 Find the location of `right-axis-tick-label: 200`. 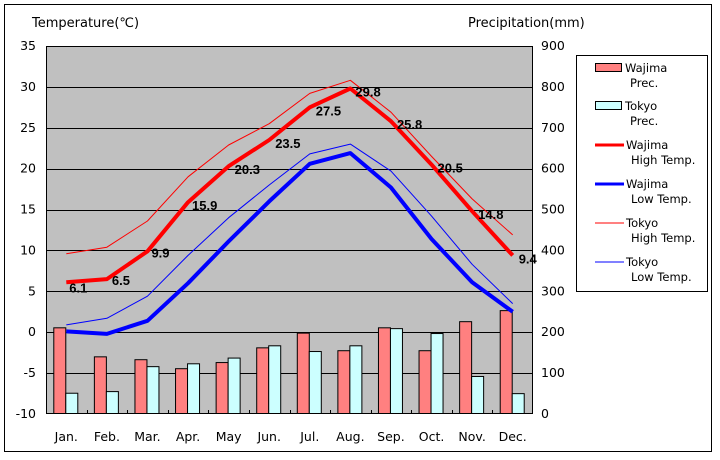

right-axis-tick-label: 200 is located at coordinates (553, 331).